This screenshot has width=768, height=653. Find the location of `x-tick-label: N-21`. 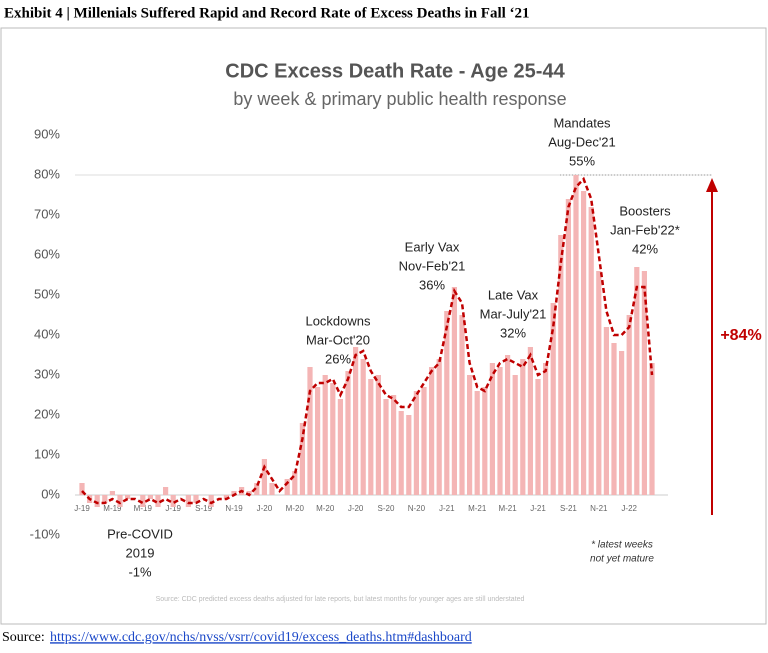

x-tick-label: N-21 is located at coordinates (599, 508).